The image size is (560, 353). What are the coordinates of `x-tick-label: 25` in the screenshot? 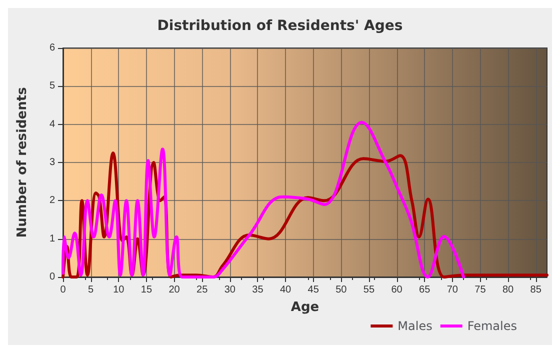 It's located at (202, 290).